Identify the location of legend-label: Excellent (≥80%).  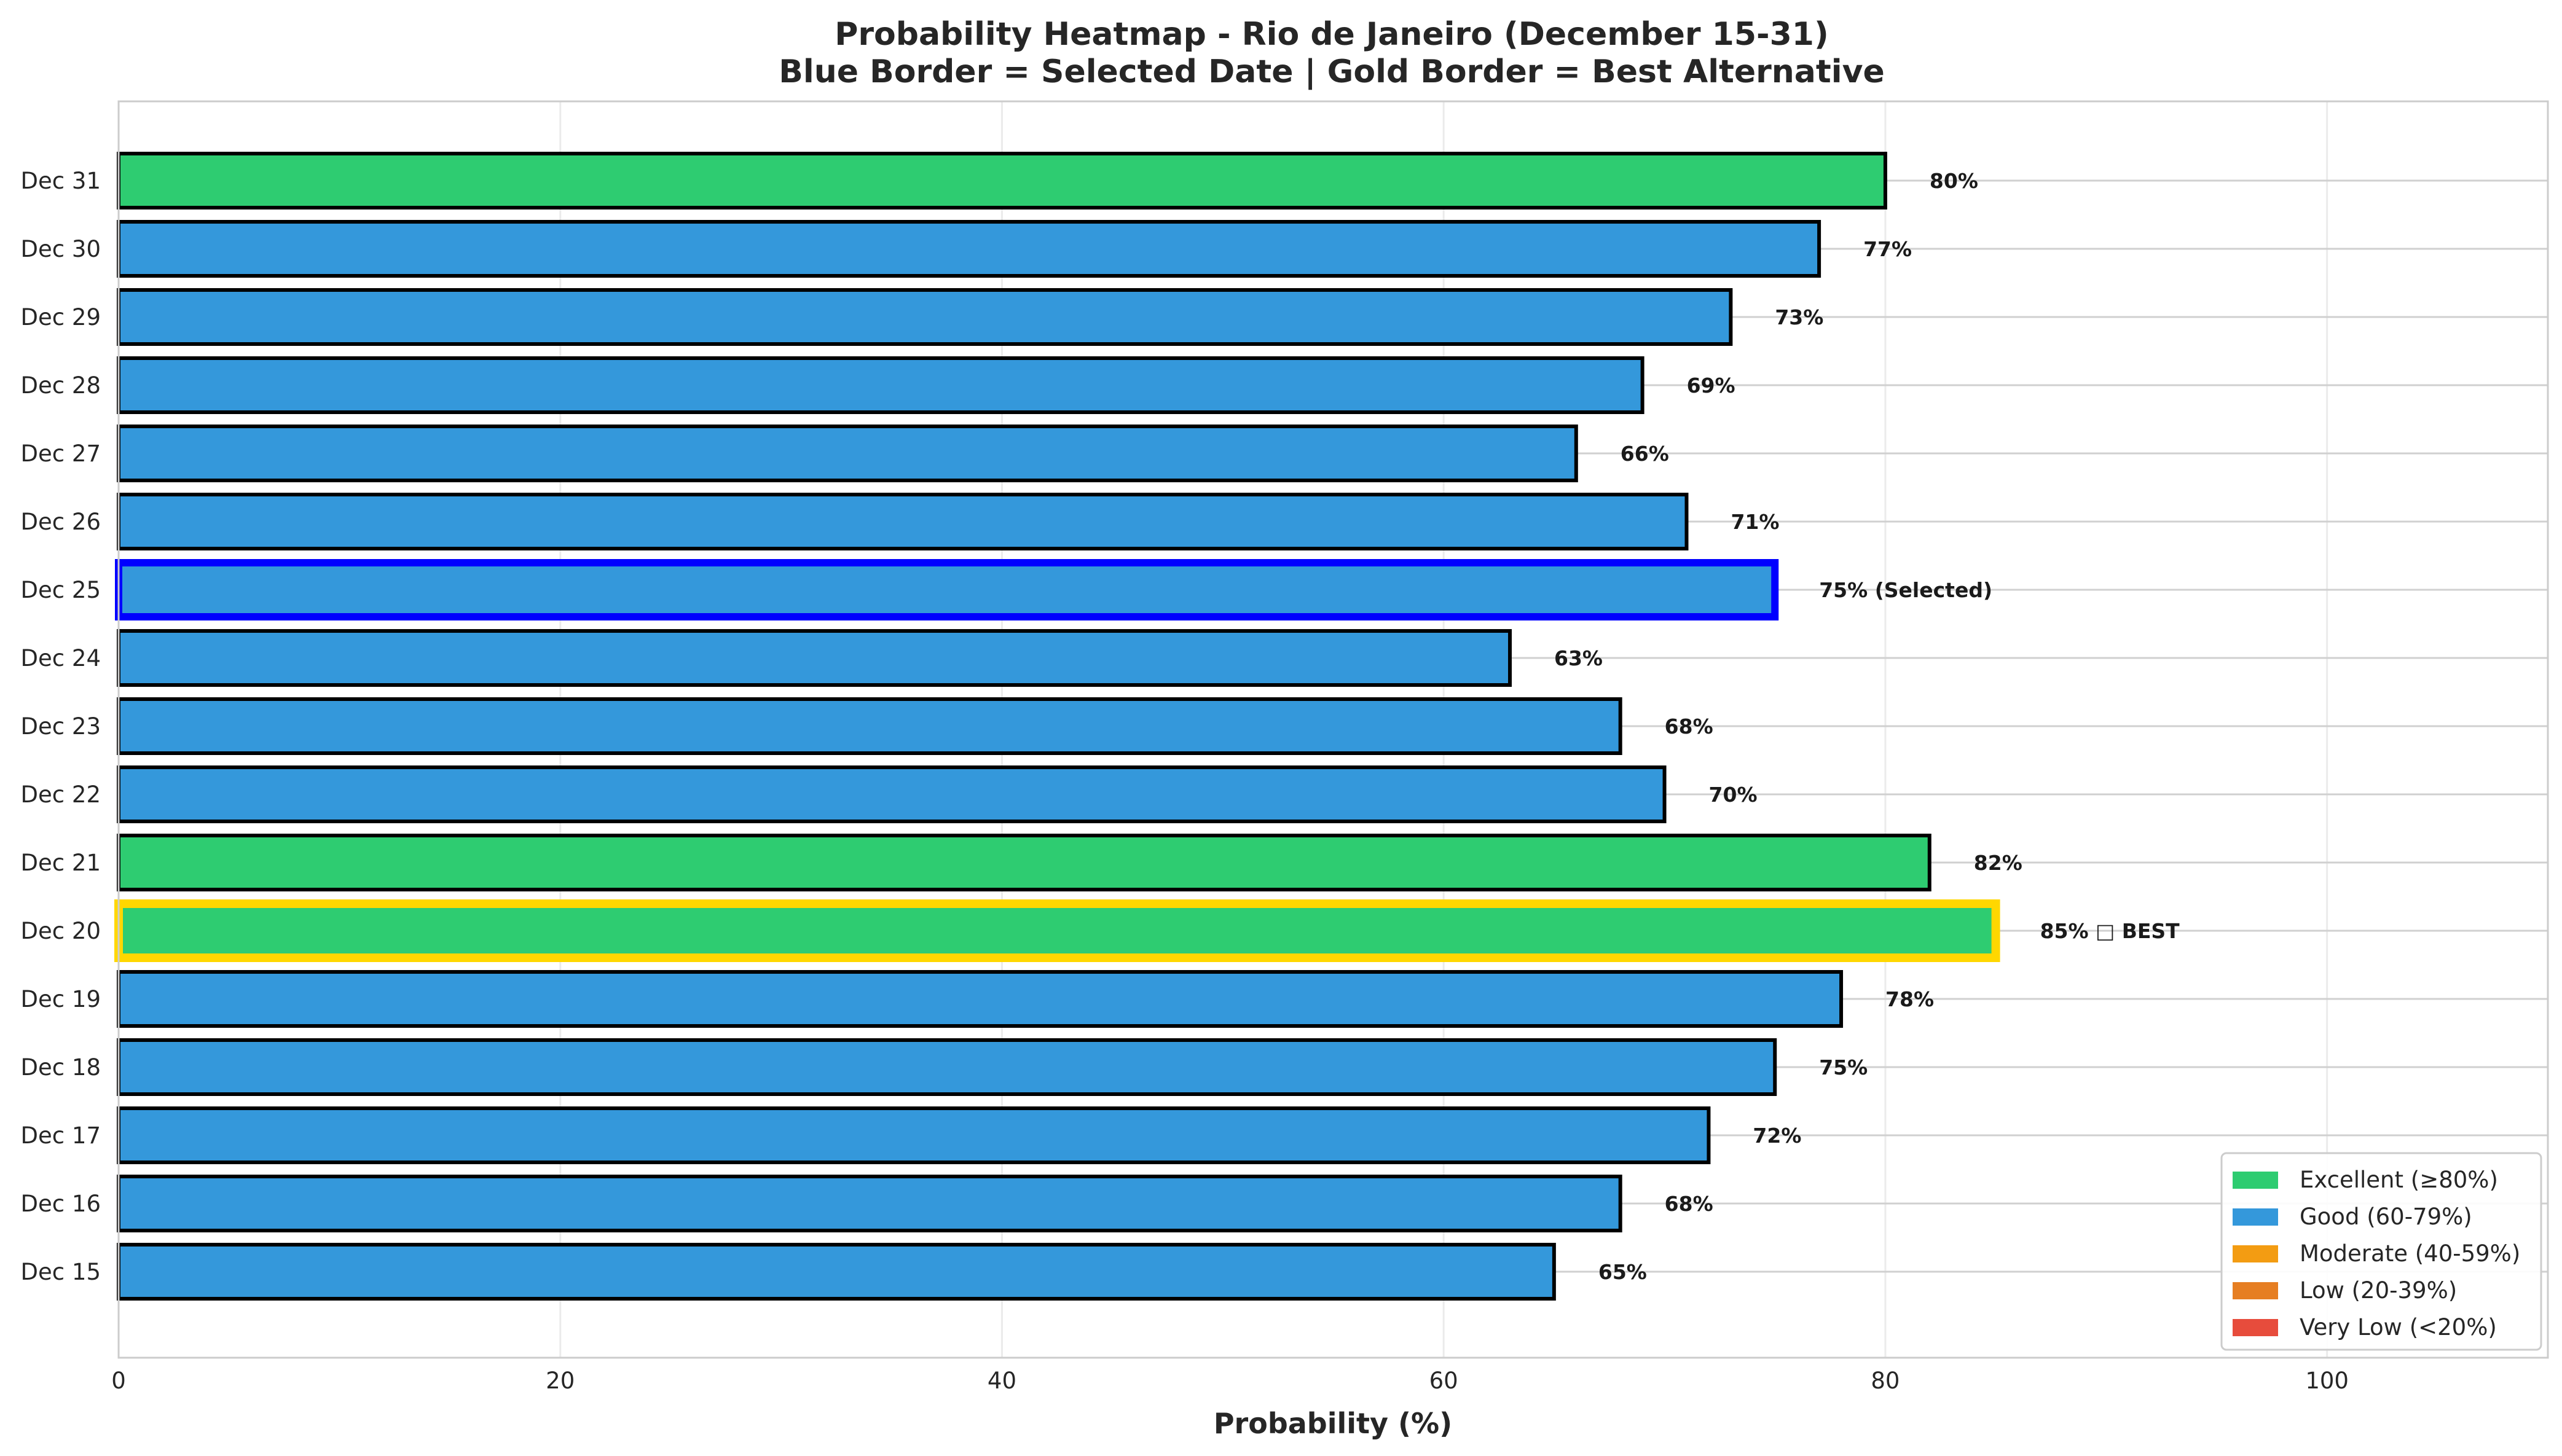
(2399, 1180).